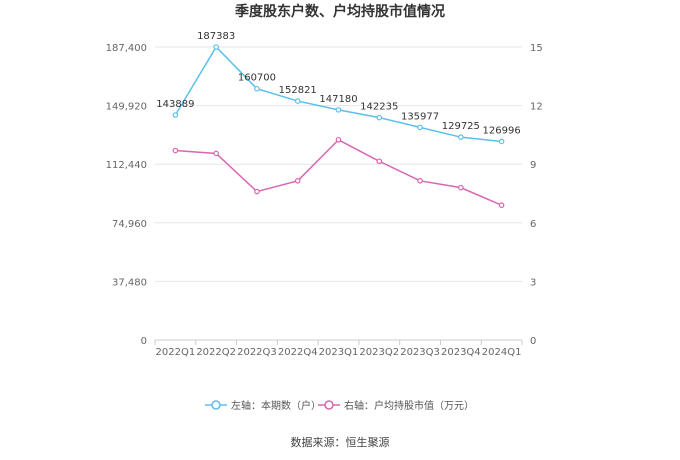 The height and width of the screenshot is (460, 680). I want to click on x-tick-label: 2023Q1, so click(339, 352).